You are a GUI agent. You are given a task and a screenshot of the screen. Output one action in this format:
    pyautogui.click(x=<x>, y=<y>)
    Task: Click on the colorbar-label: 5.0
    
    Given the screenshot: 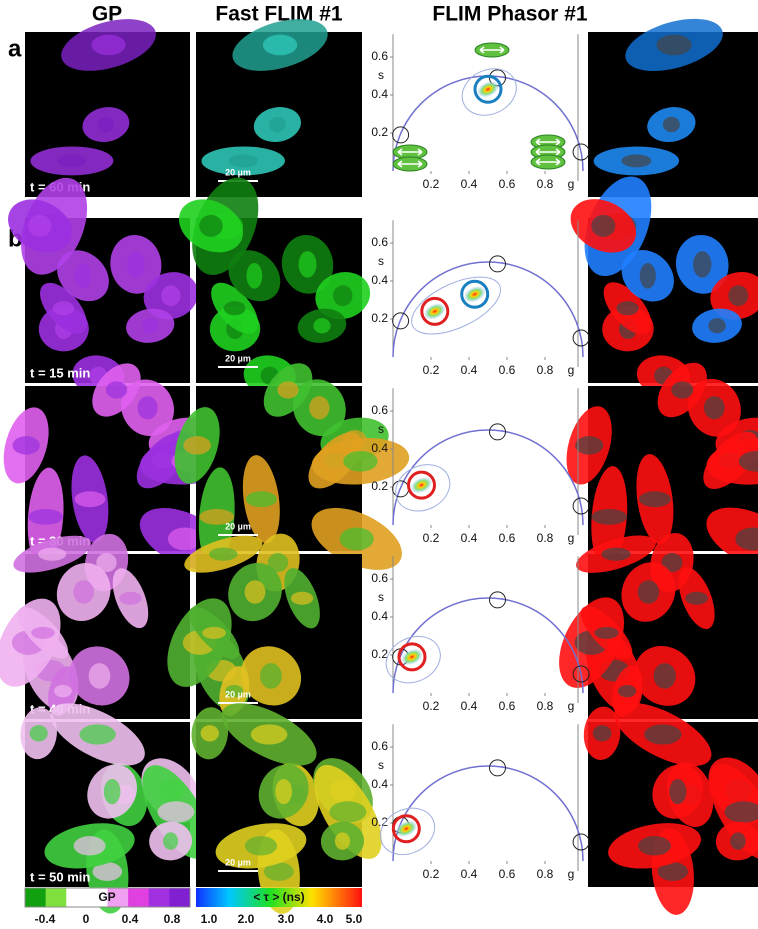 What is the action you would take?
    pyautogui.click(x=354, y=919)
    